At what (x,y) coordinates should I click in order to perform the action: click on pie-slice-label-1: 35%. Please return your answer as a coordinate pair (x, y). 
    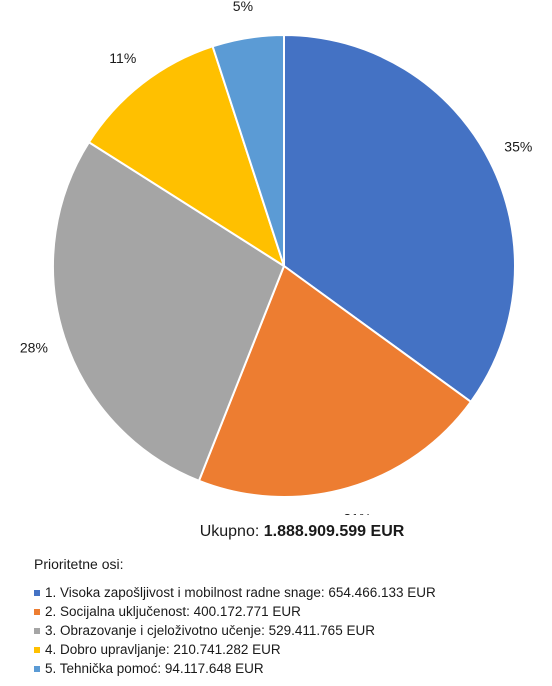
    Looking at the image, I should click on (518, 147).